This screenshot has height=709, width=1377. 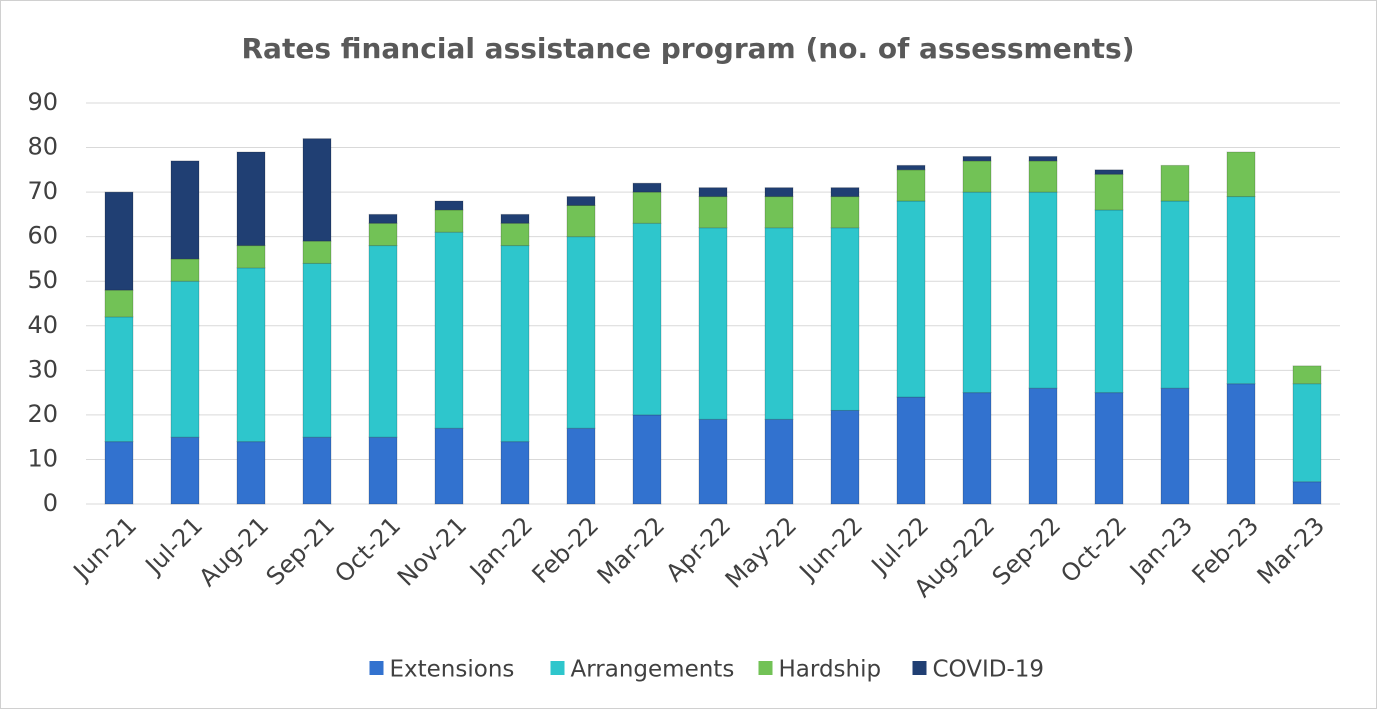 I want to click on legend-label: Extensions, so click(x=452, y=670).